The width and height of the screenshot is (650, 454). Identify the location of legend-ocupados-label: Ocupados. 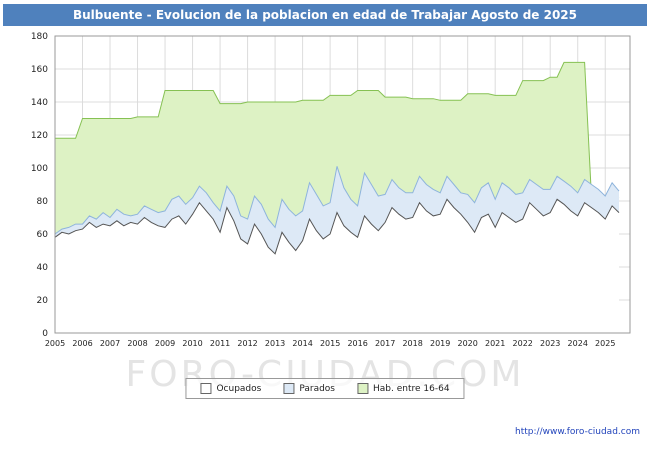
(239, 388).